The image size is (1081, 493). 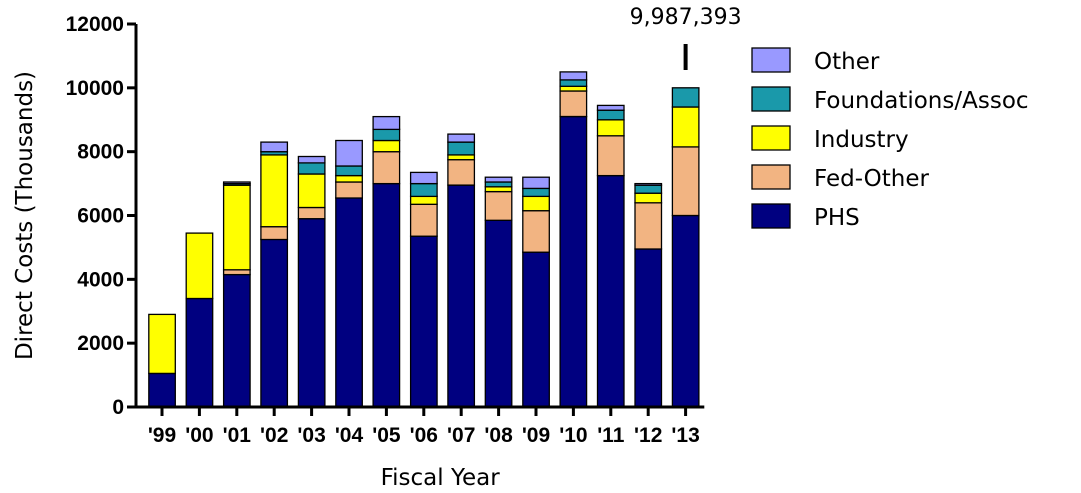 What do you see at coordinates (872, 179) in the screenshot?
I see `legend-label: Fed-Other` at bounding box center [872, 179].